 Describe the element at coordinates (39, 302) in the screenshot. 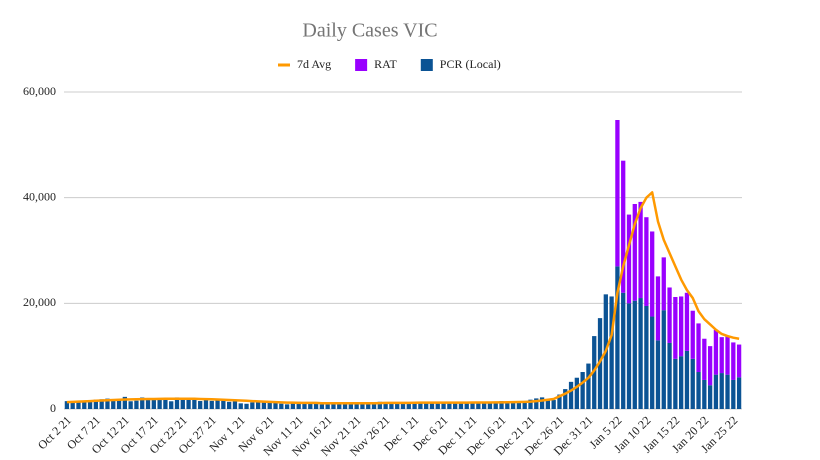

I see `y-tick-label: 20,000` at that location.